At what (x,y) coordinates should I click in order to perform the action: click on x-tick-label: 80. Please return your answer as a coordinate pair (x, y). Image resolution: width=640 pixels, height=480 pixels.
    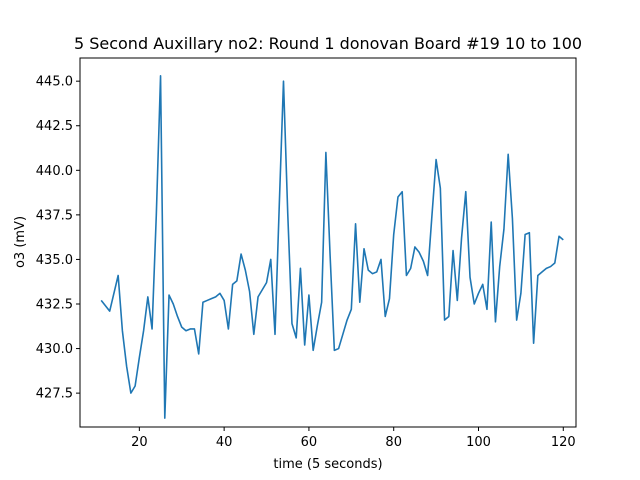
    Looking at the image, I should click on (393, 442).